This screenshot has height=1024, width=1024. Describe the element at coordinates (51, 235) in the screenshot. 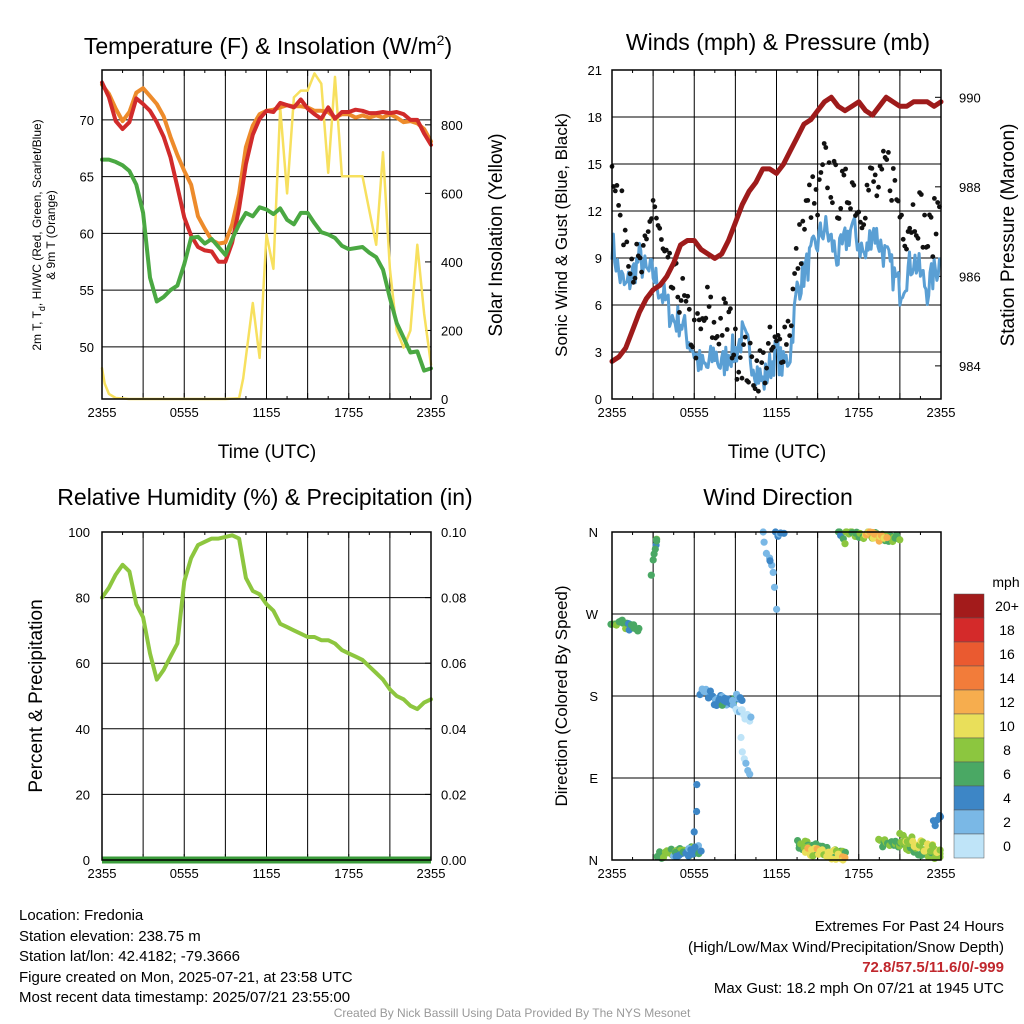

I see `y-axis-label-left-line2: & 9m T (Orange)` at that location.